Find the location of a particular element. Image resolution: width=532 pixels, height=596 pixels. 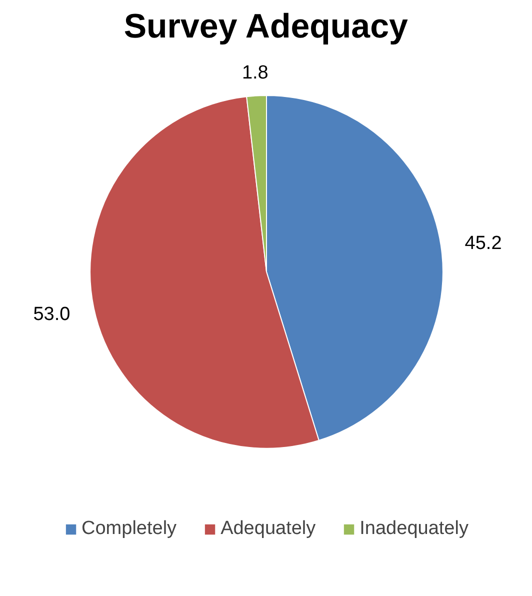

legend-label: Inadequately is located at coordinates (414, 529).